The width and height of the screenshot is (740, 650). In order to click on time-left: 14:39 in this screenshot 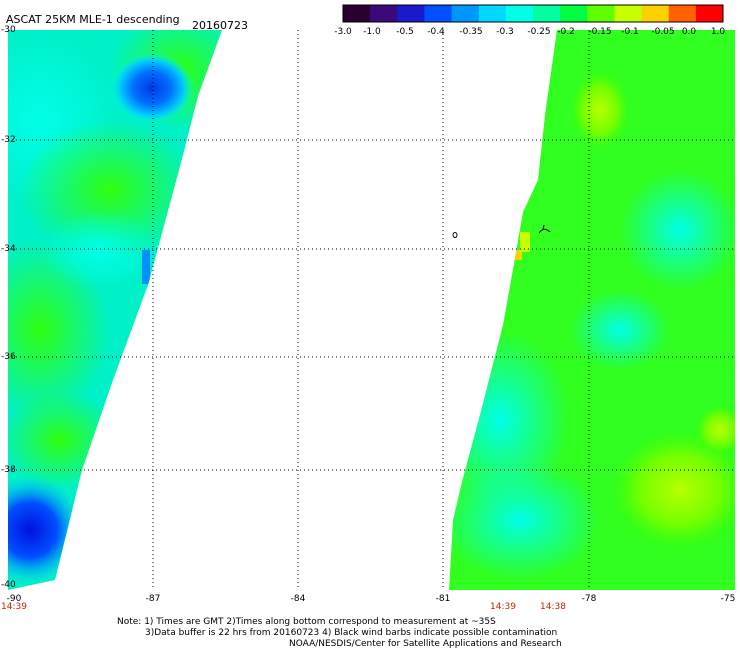, I will do `click(14, 607)`.